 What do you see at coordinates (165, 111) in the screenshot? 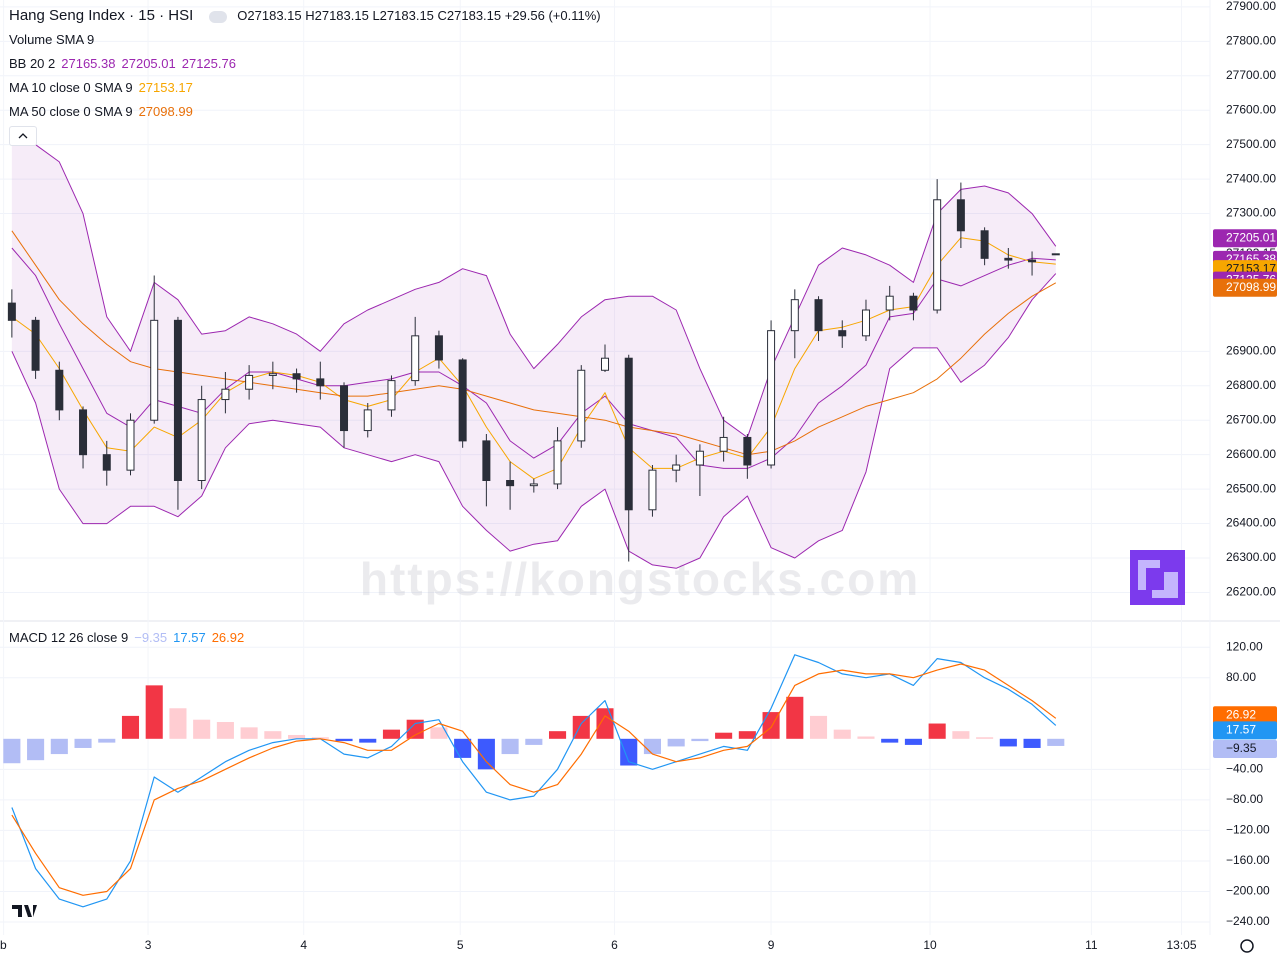
I see `legend-value: 27098.99` at bounding box center [165, 111].